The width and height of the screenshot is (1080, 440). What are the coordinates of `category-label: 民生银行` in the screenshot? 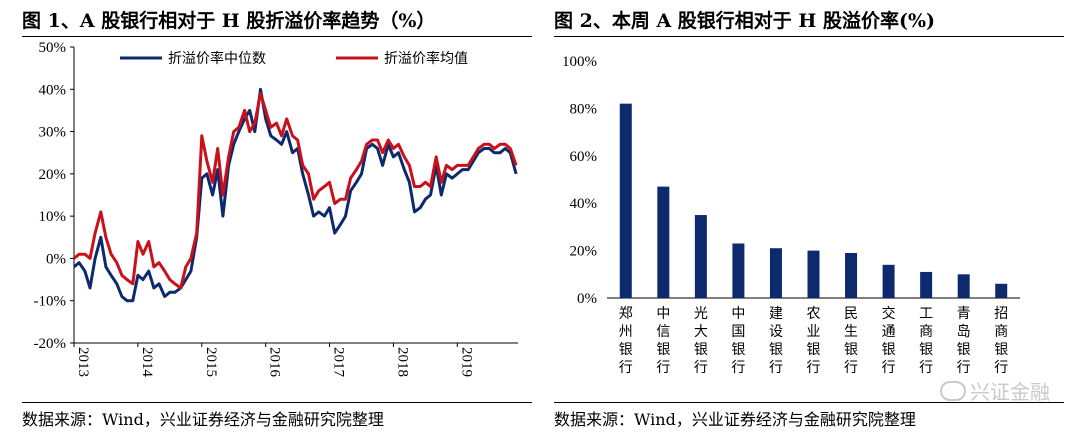 It's located at (851, 341).